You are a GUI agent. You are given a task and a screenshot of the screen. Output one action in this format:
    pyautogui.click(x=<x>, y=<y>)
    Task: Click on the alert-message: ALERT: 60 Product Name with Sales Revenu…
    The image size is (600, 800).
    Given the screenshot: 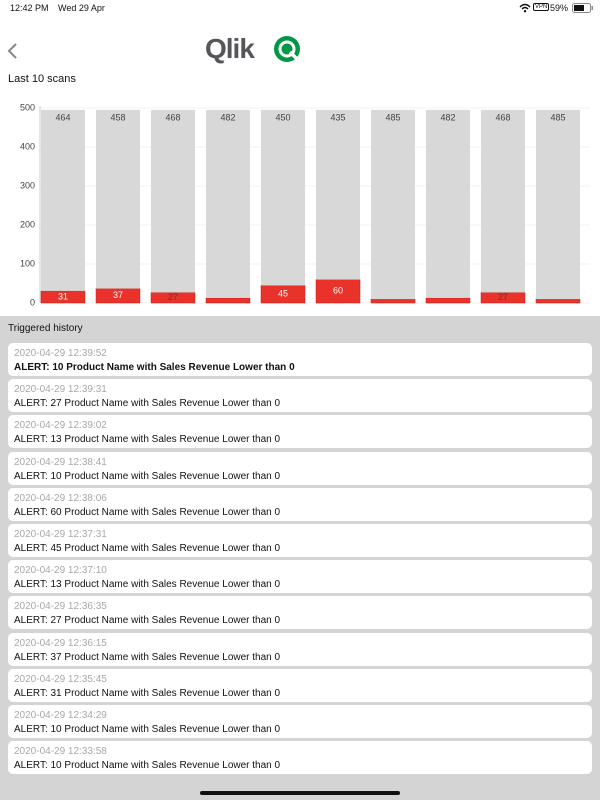 What is the action you would take?
    pyautogui.click(x=147, y=512)
    